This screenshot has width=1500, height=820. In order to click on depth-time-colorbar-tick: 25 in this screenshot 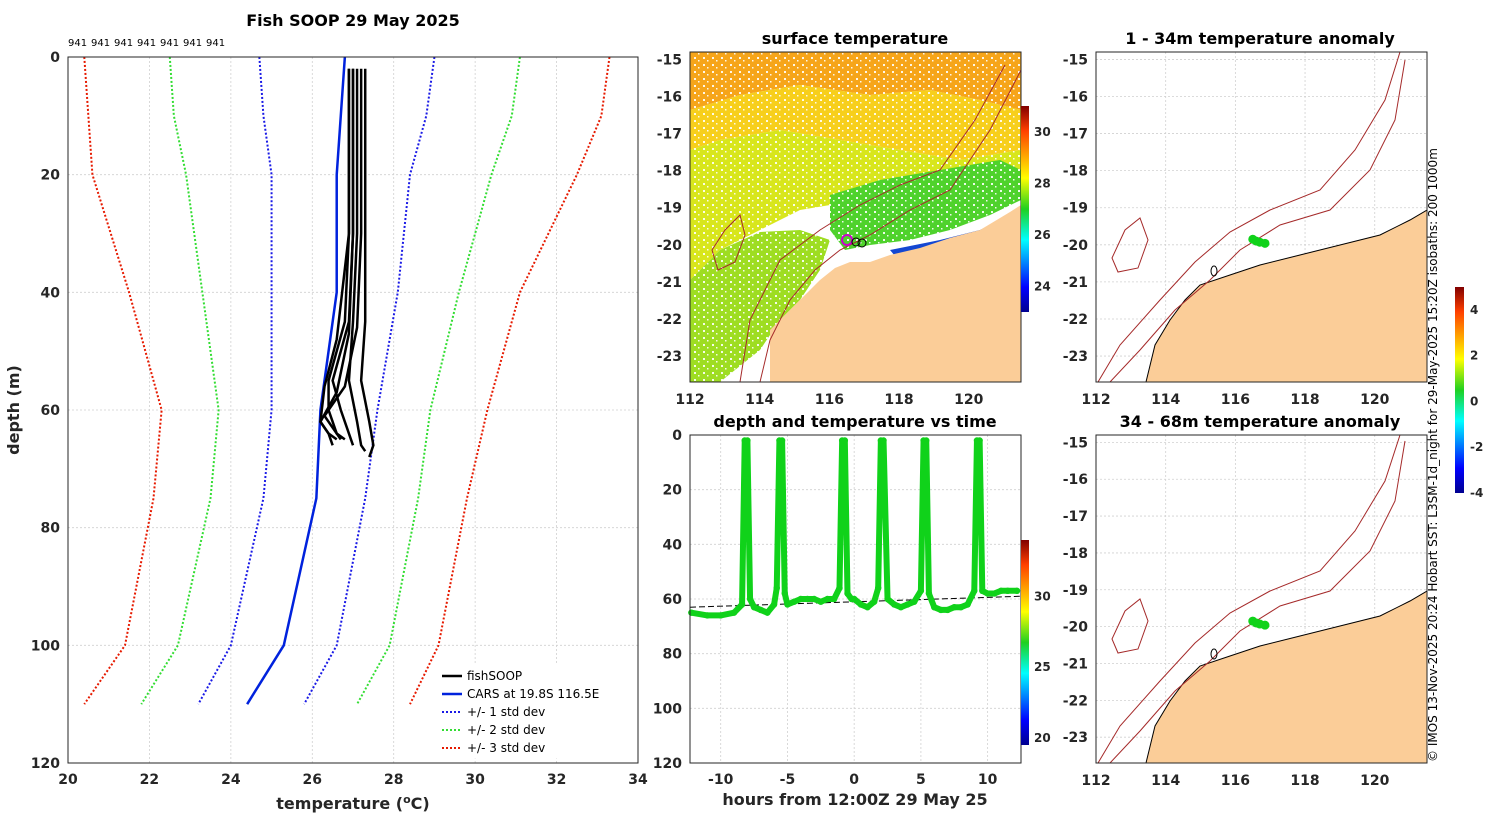, I will do `click(1042, 667)`.